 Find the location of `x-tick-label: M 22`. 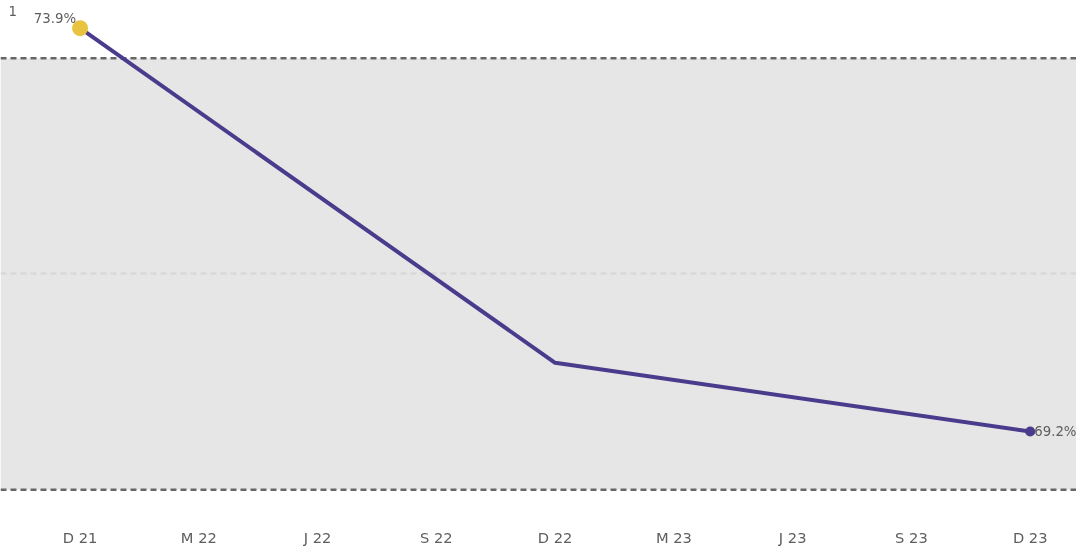

x-tick-label: M 22 is located at coordinates (198, 537).